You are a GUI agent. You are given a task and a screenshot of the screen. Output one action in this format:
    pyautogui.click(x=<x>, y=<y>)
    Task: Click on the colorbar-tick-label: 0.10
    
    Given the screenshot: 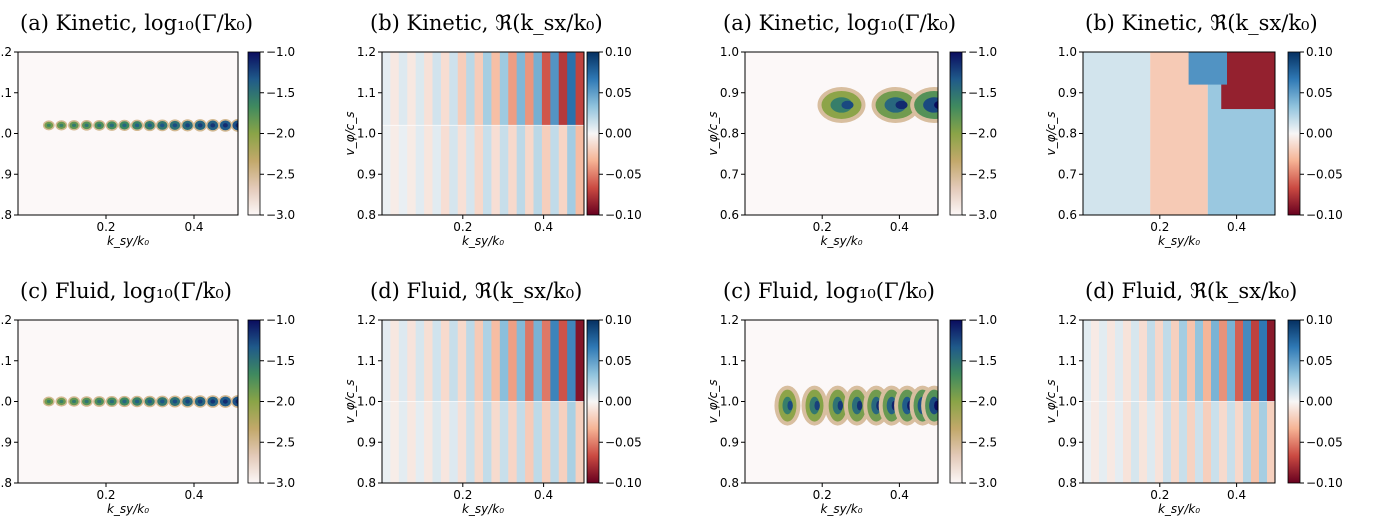 What is the action you would take?
    pyautogui.click(x=618, y=52)
    